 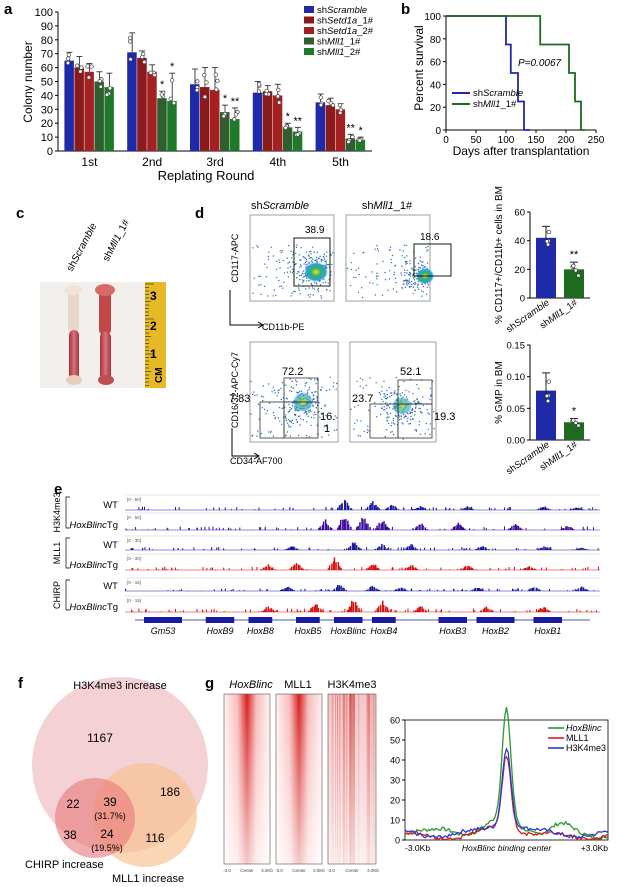 What do you see at coordinates (405, 9) in the screenshot?
I see `panel-label-b: b` at bounding box center [405, 9].